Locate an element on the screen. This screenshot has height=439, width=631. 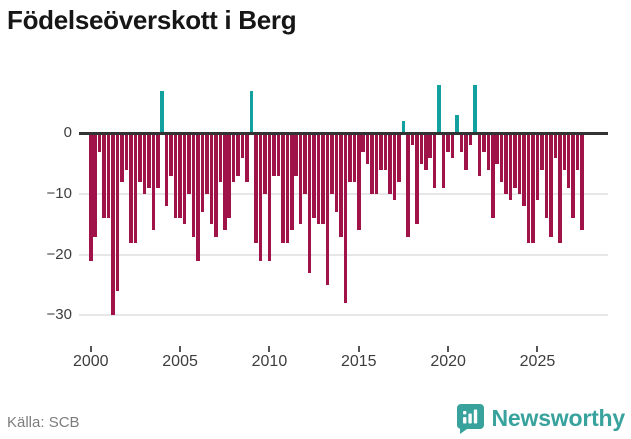
x-tick-label: 2010 is located at coordinates (269, 361).